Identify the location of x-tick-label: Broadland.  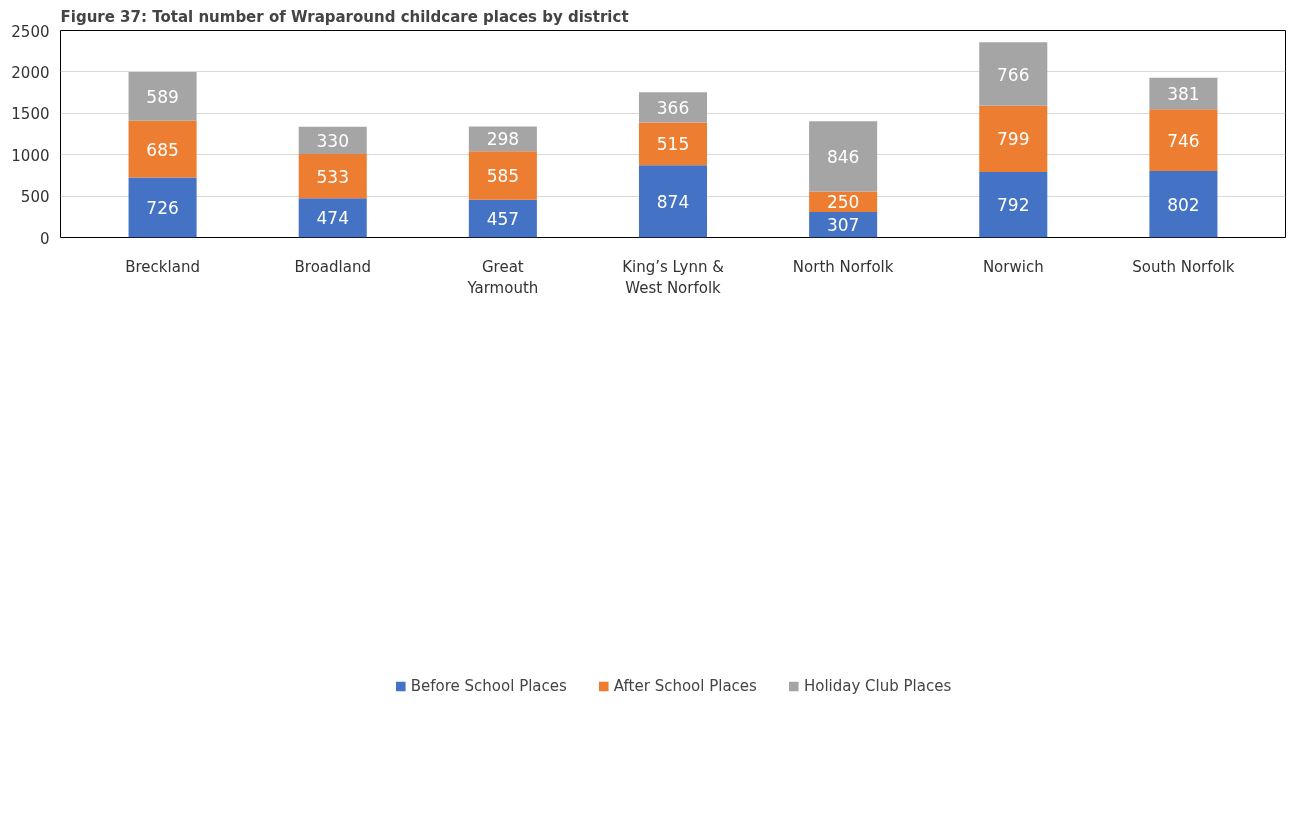
(332, 266).